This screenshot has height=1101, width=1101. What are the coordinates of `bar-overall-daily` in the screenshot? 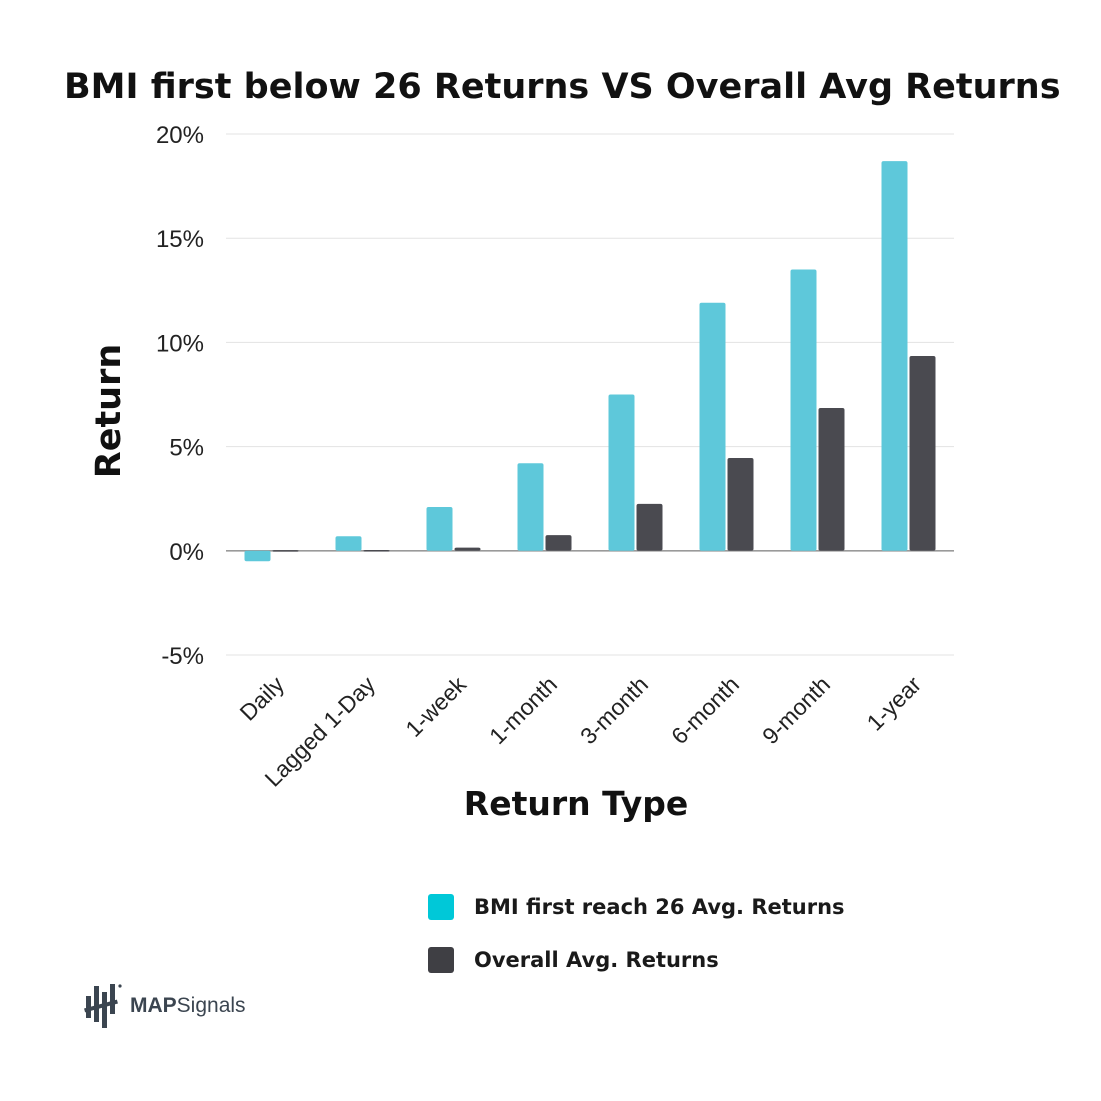 It's located at (285, 551).